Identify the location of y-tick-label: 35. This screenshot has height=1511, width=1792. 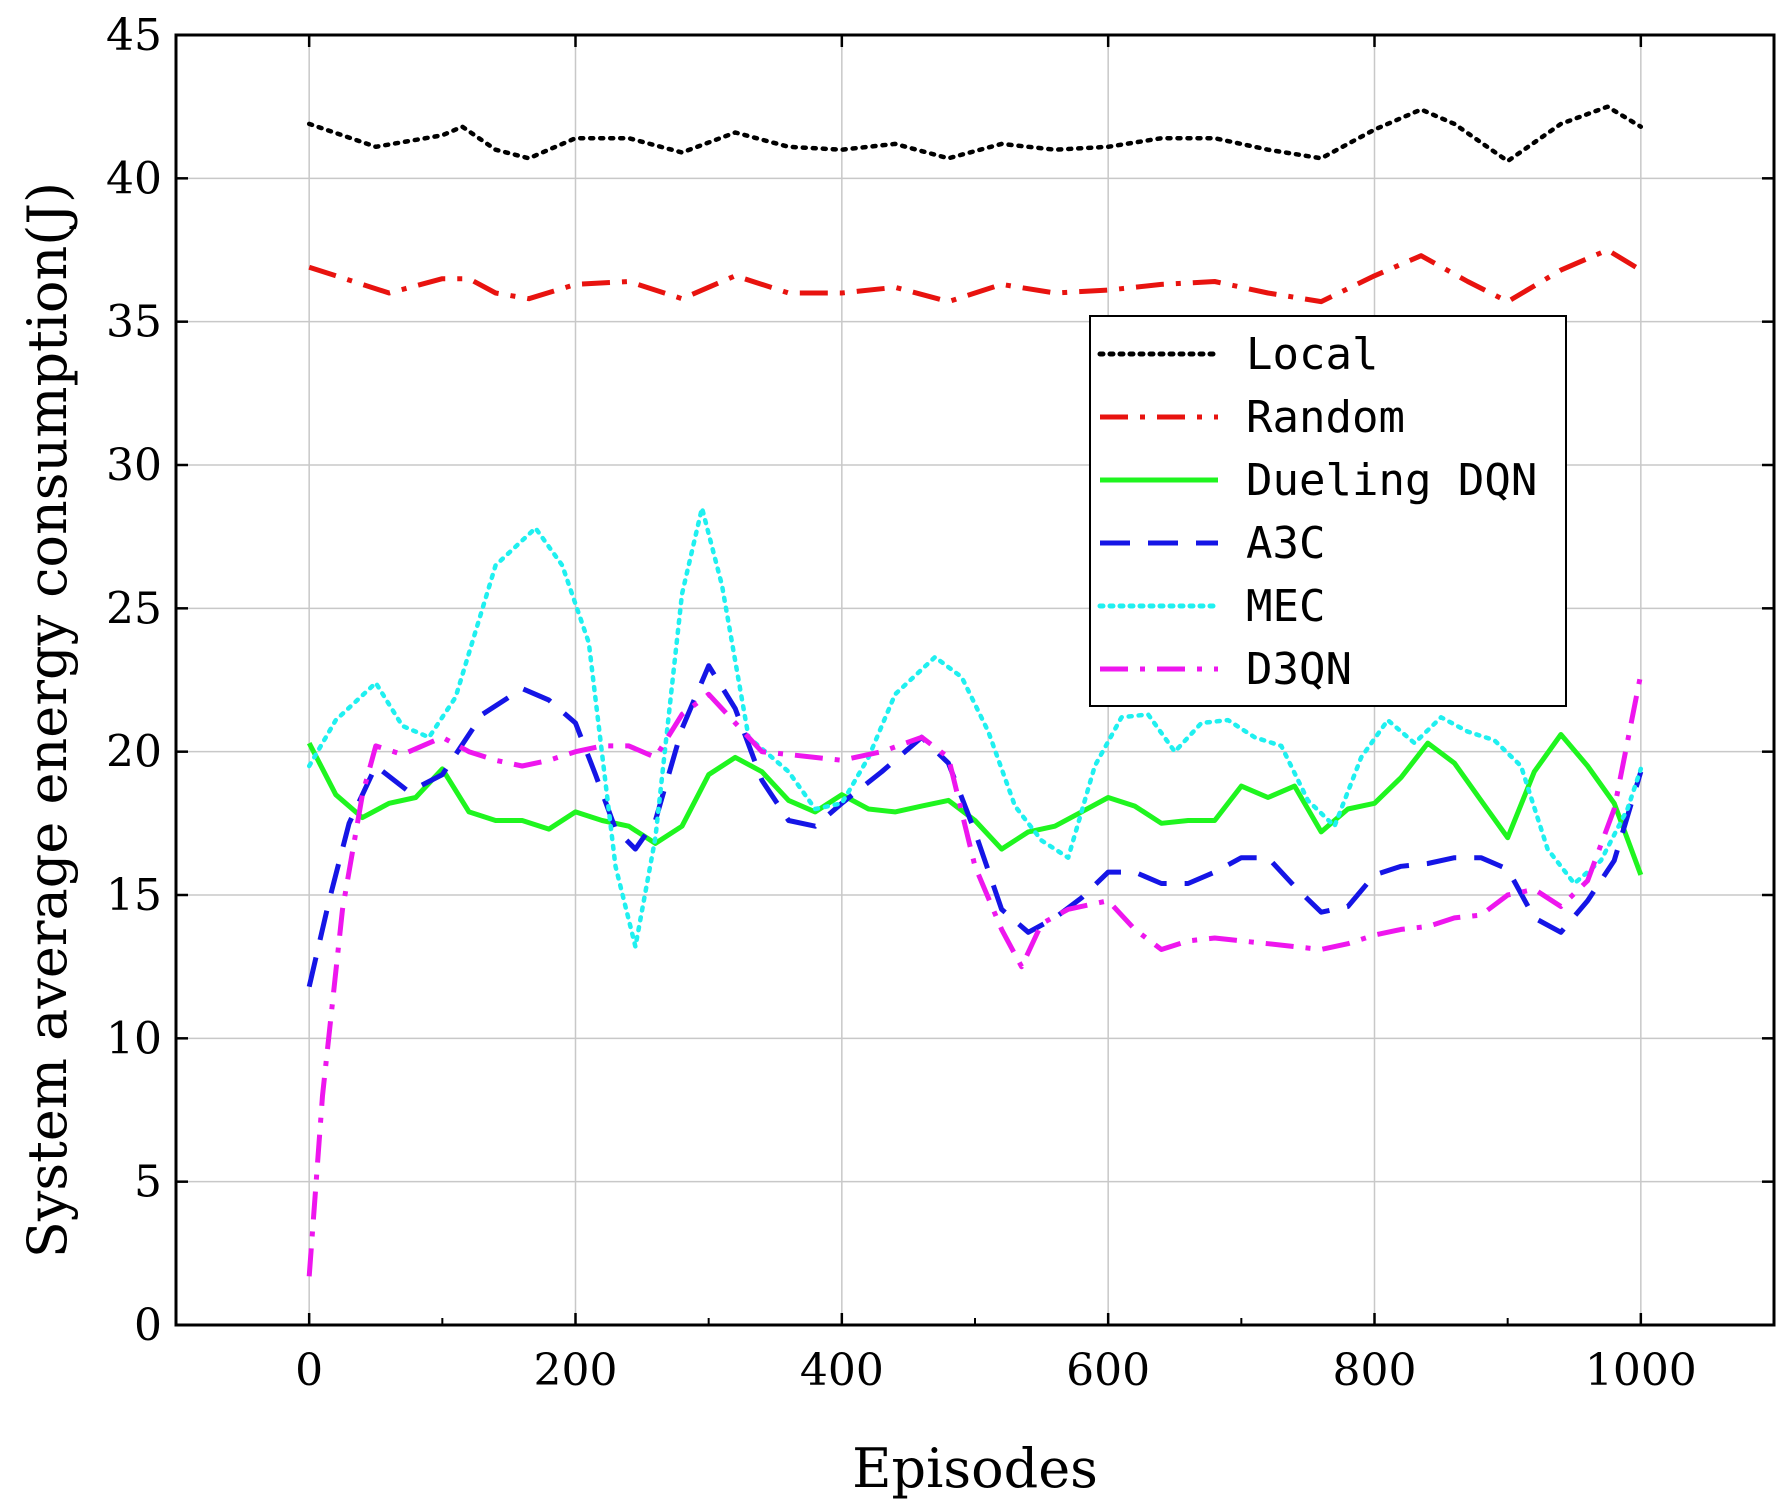
(134, 322).